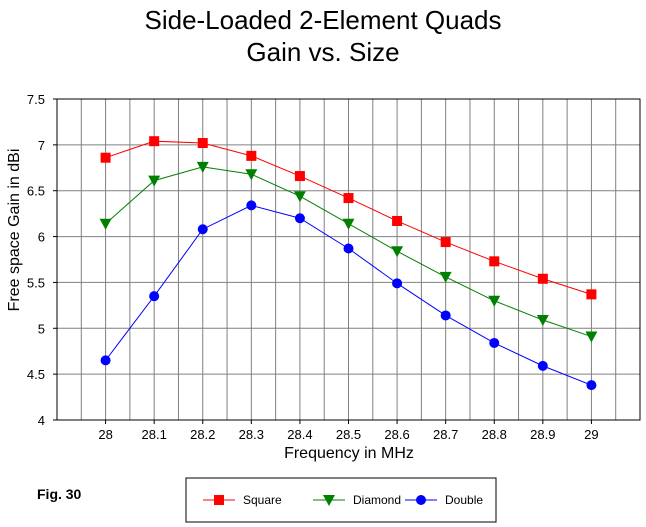  Describe the element at coordinates (322, 52) in the screenshot. I see `chart-subtitle: Gain vs. Size` at that location.